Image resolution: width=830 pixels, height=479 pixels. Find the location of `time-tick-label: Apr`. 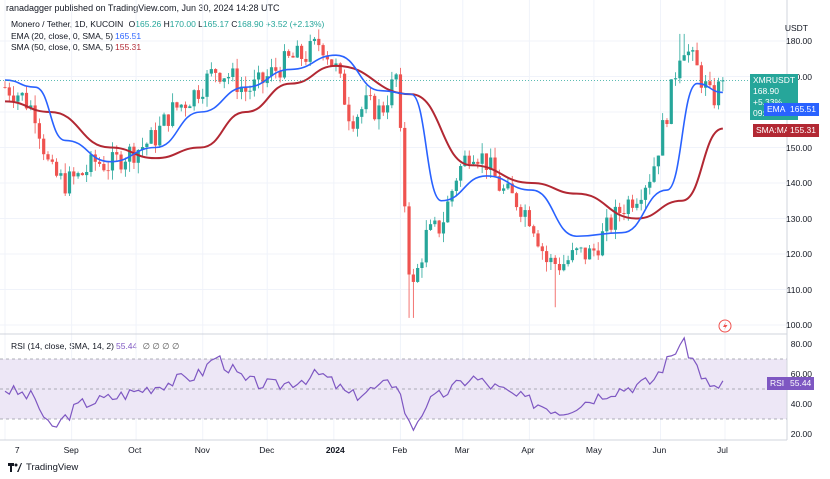

time-tick-label: Apr is located at coordinates (528, 450).